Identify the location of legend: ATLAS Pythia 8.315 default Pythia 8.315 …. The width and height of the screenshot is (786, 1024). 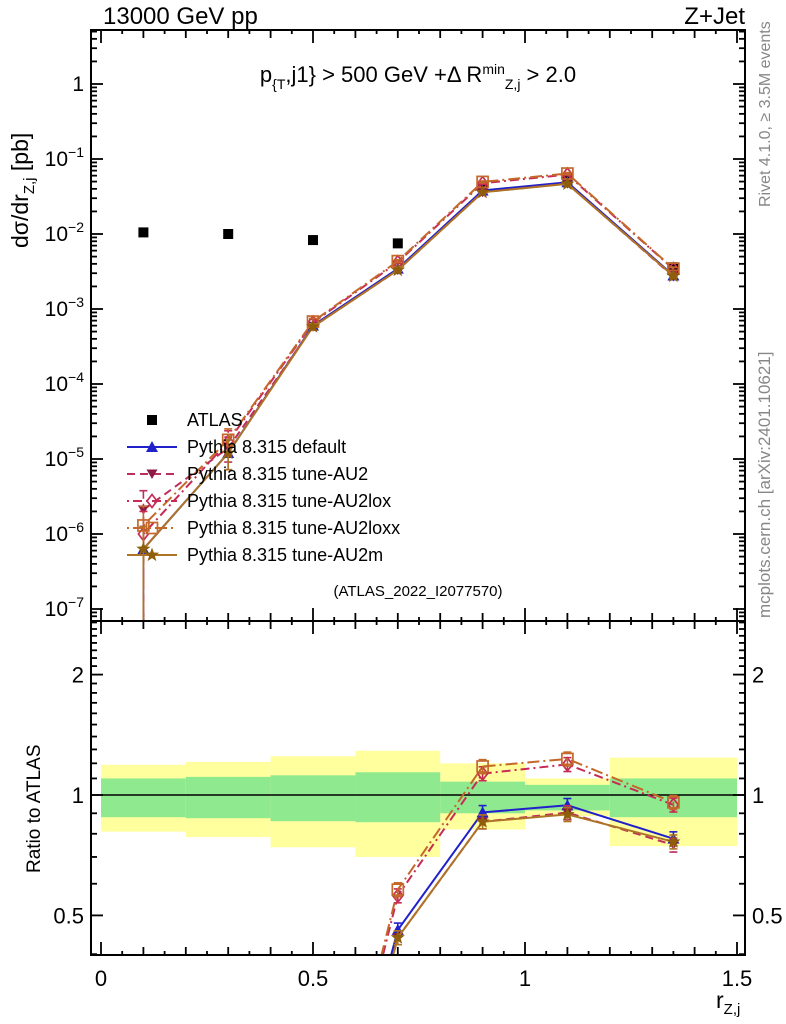
(293, 487).